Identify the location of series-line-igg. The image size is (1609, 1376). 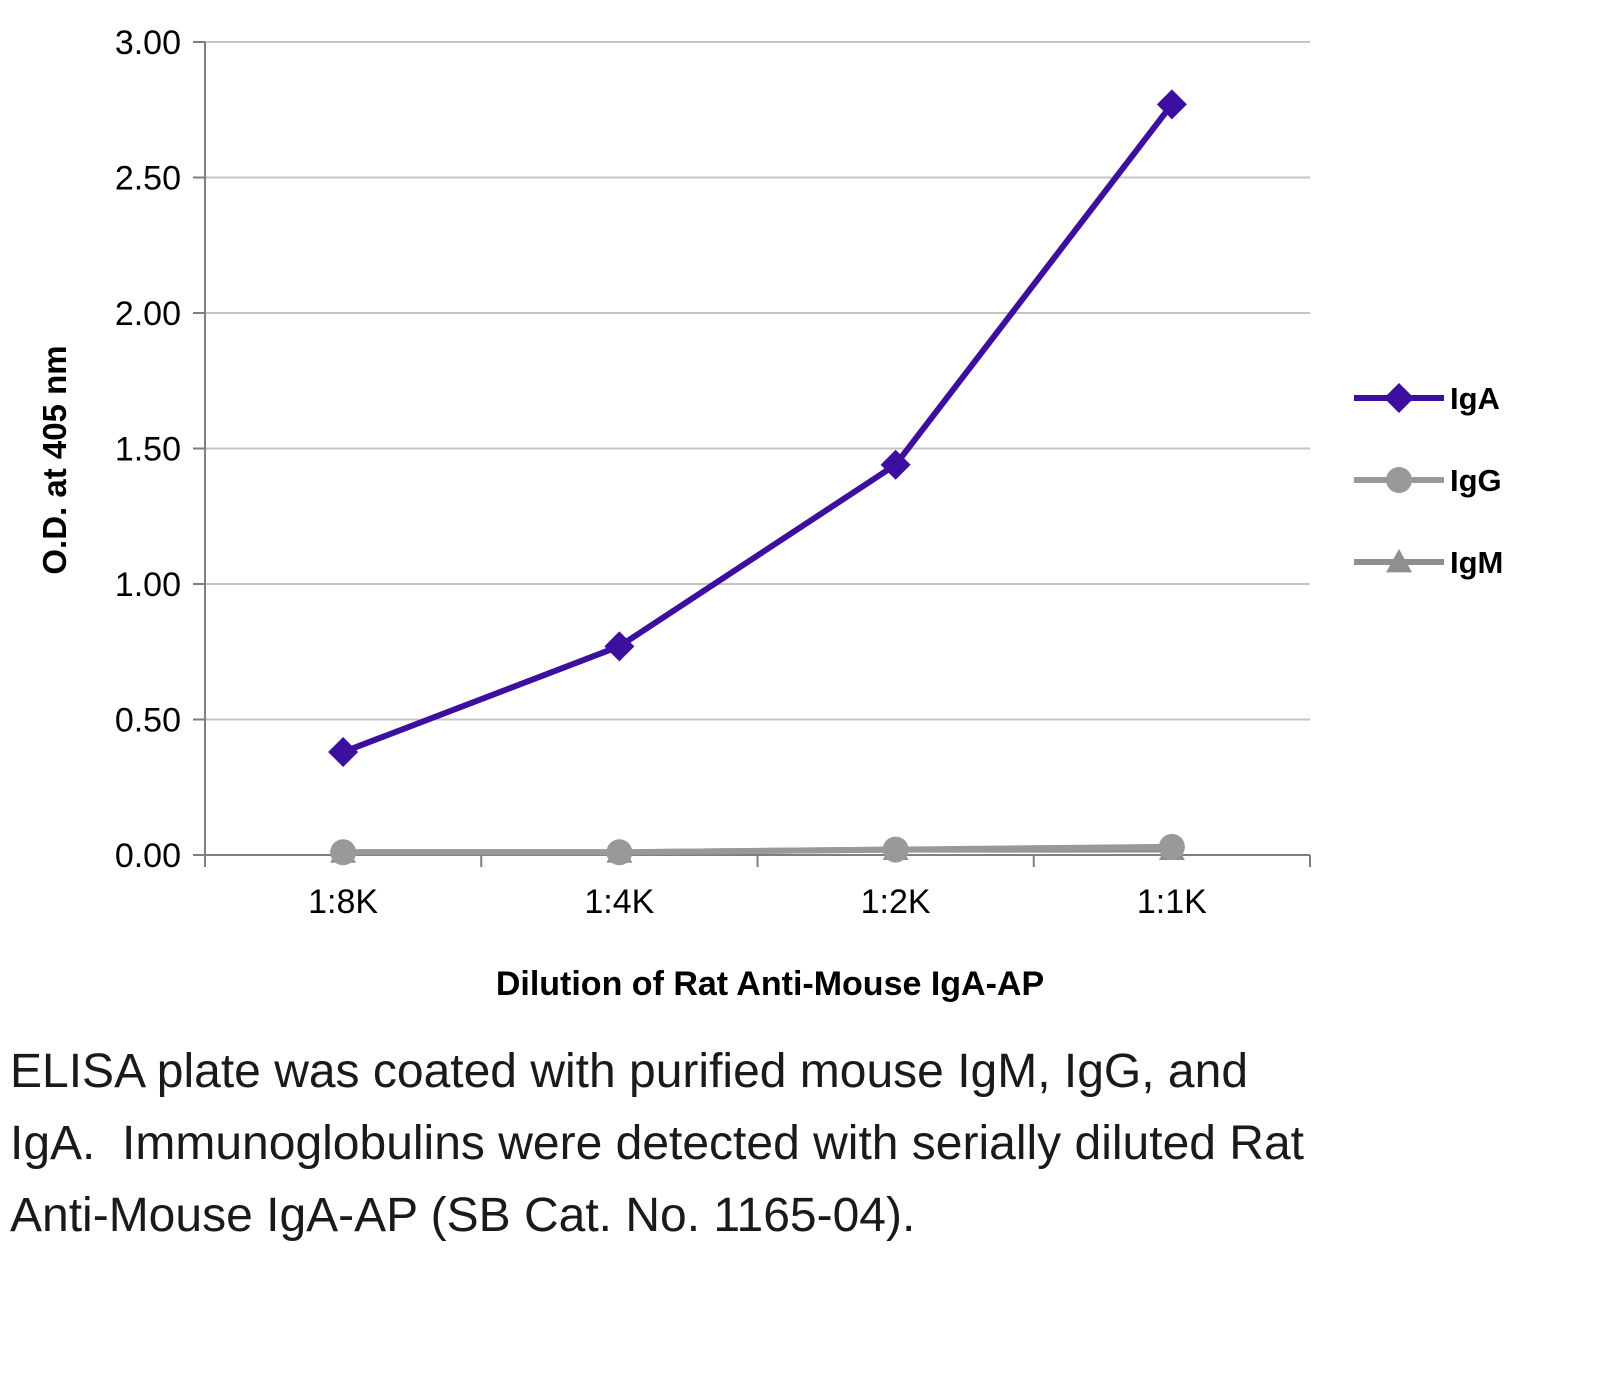
(757, 849).